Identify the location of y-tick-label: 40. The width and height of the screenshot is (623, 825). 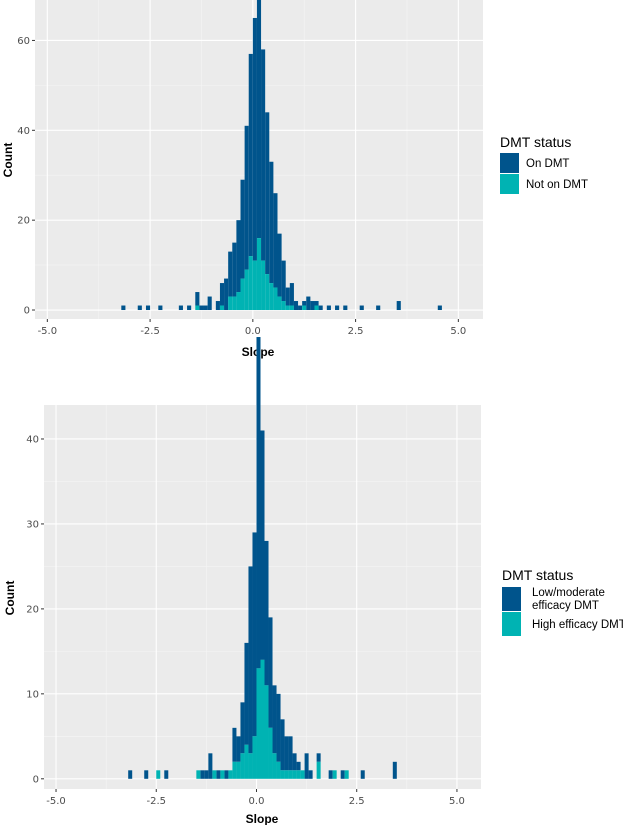
(23, 131).